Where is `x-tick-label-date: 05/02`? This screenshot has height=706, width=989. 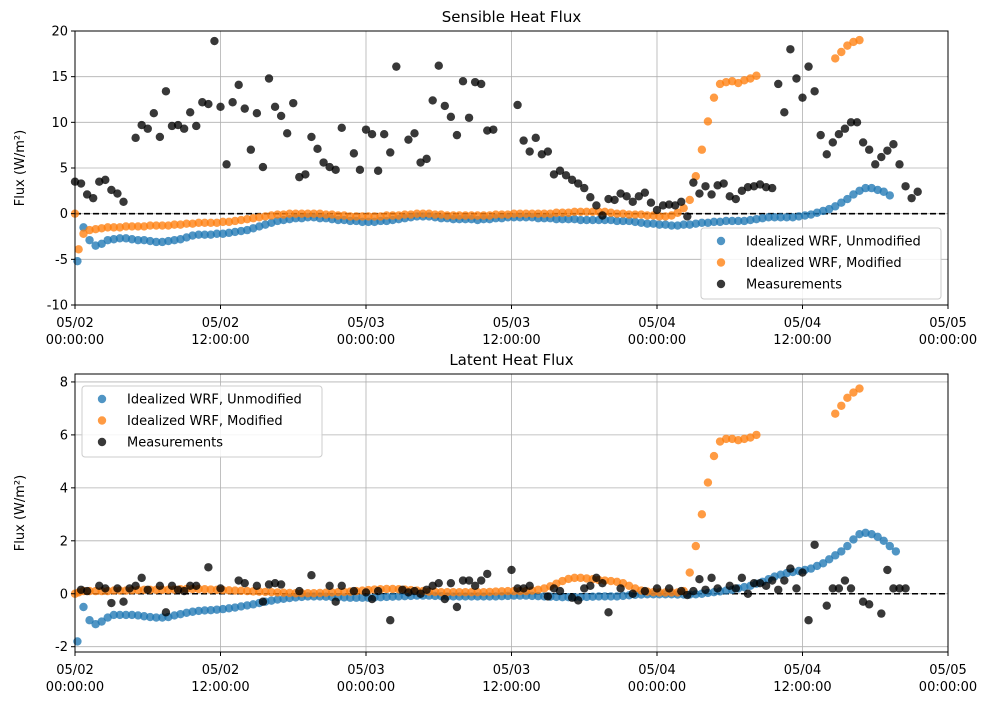 x-tick-label-date: 05/02 is located at coordinates (74, 323).